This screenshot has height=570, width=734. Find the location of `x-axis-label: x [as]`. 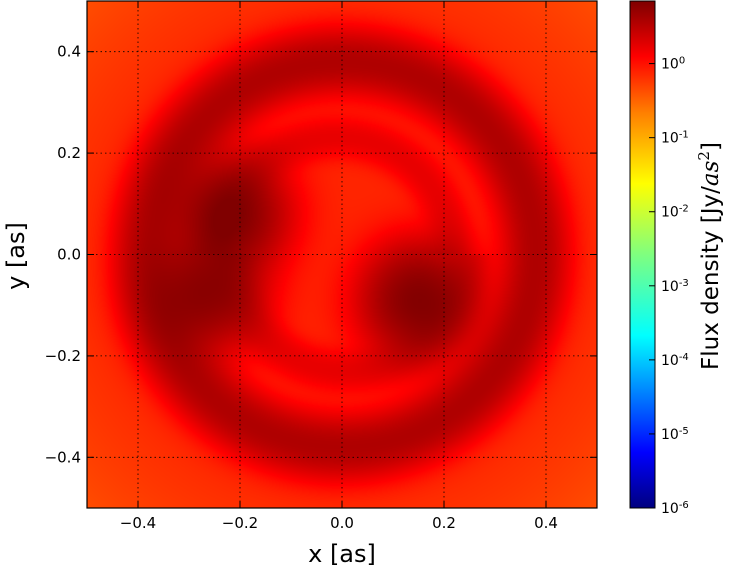

x-axis-label: x [as] is located at coordinates (342, 553).